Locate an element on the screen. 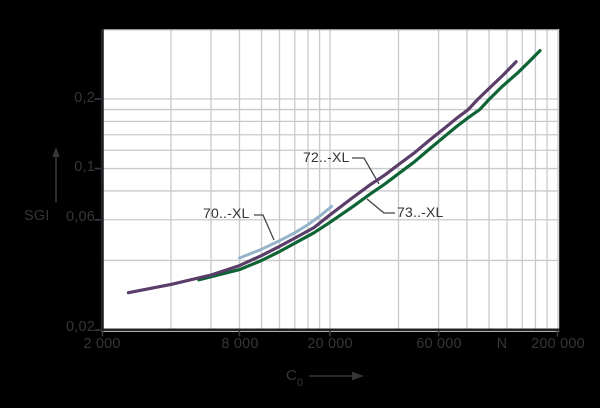 The image size is (600, 408). y-axis-arrow-head-icon is located at coordinates (56, 152).